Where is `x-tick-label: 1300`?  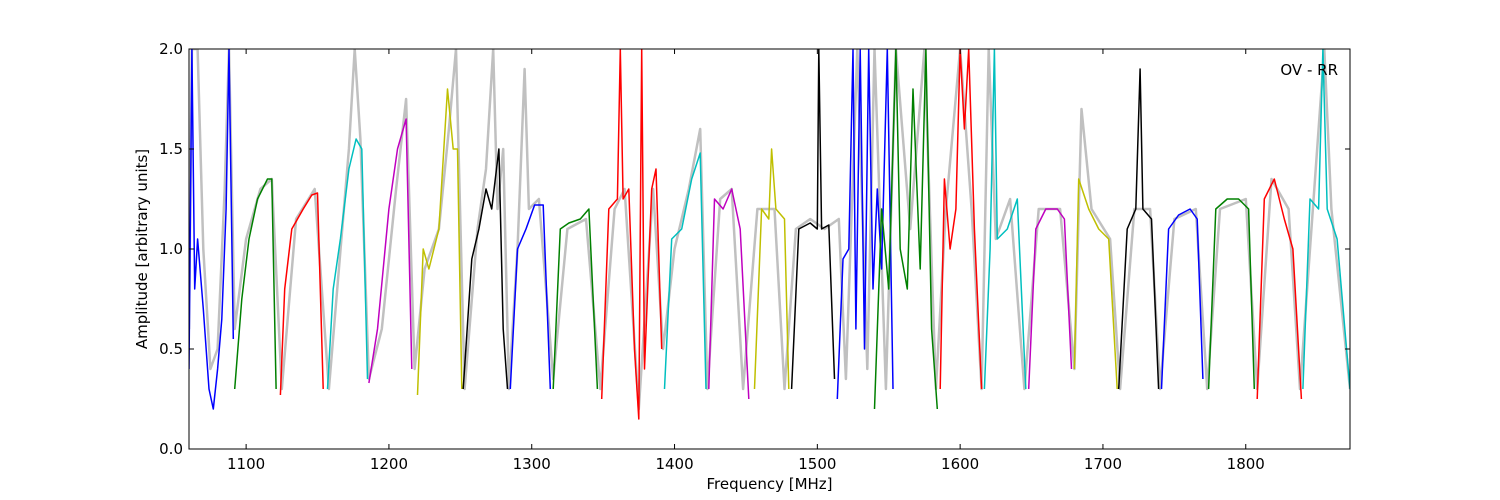 x-tick-label: 1300 is located at coordinates (532, 464).